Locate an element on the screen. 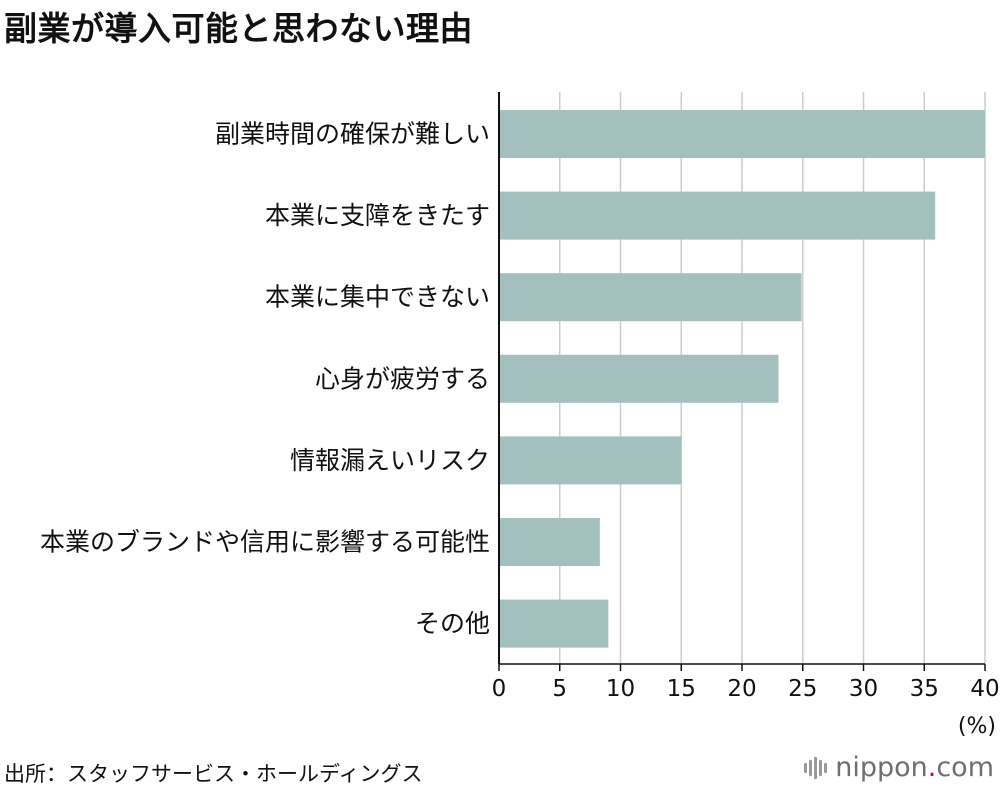 The image size is (1000, 796). nippon-logo: nippon. com is located at coordinates (899, 767).